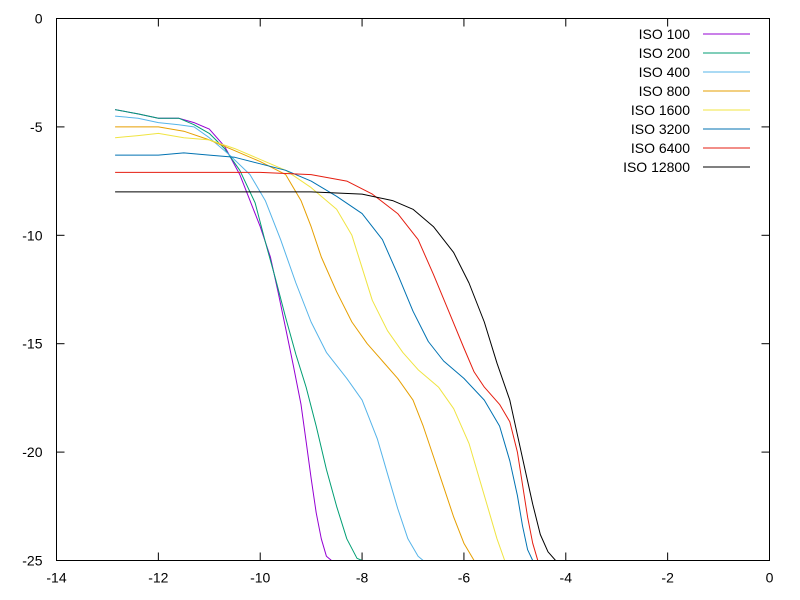  I want to click on y-tick-label: -10, so click(32, 235).